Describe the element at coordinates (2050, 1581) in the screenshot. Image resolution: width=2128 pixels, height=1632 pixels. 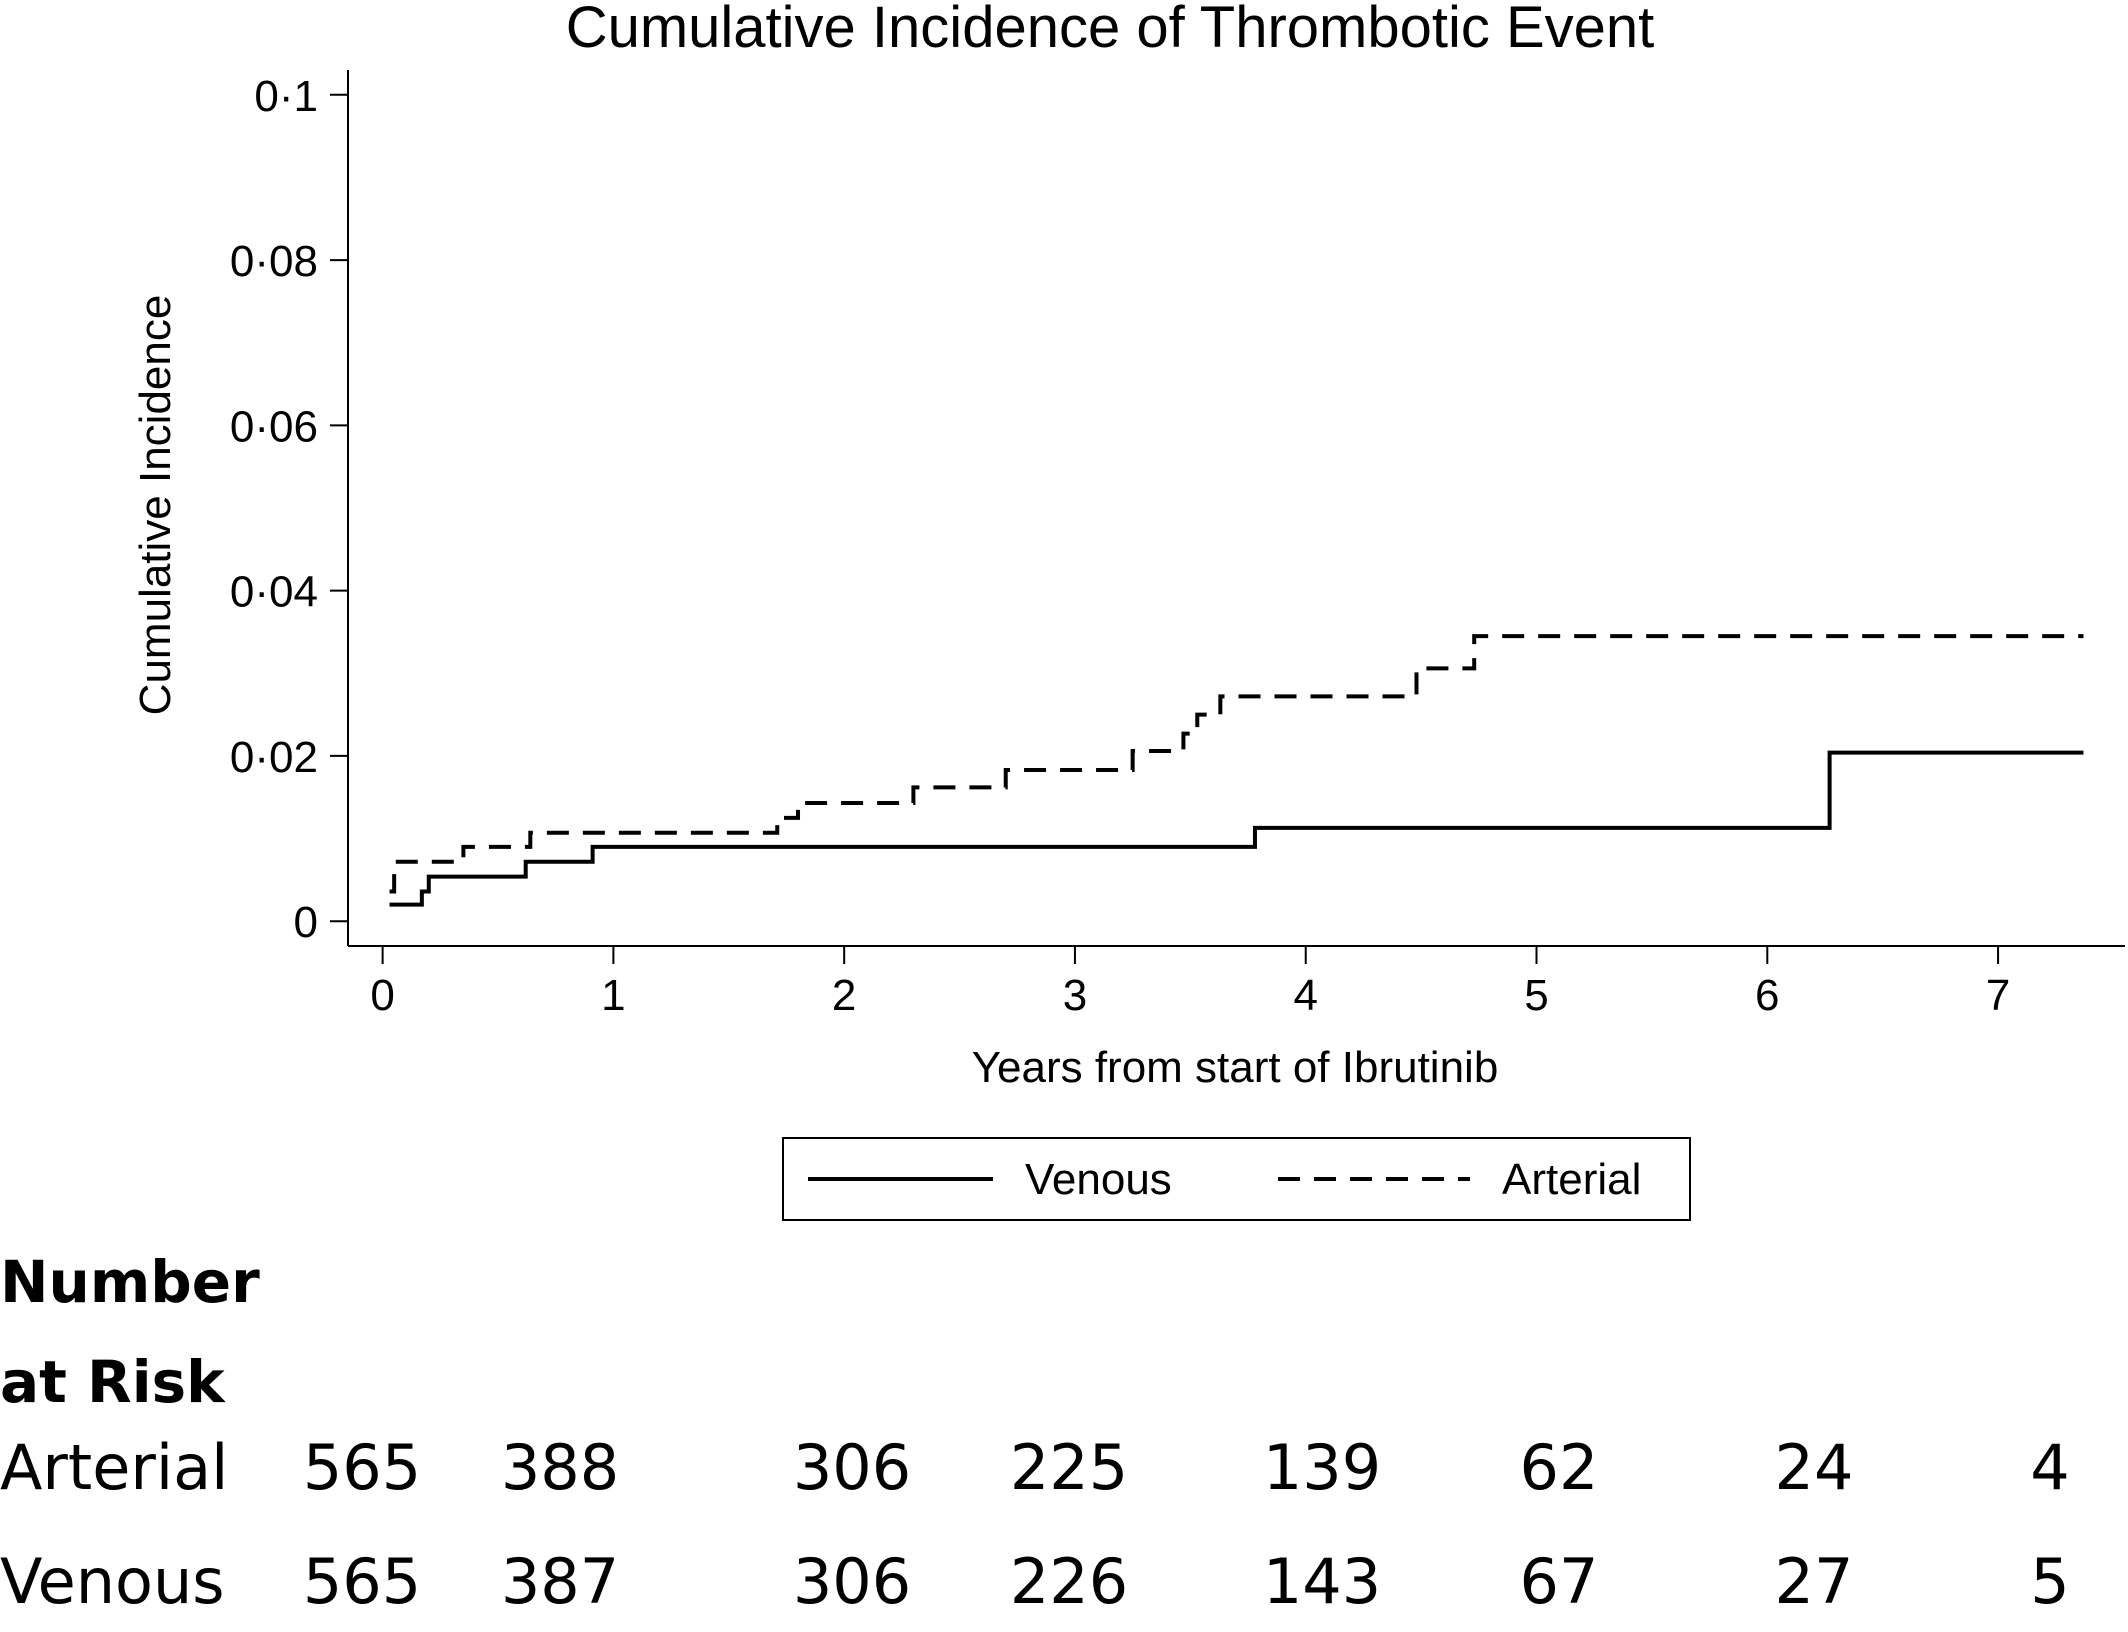
I see `risk-count: 5` at that location.